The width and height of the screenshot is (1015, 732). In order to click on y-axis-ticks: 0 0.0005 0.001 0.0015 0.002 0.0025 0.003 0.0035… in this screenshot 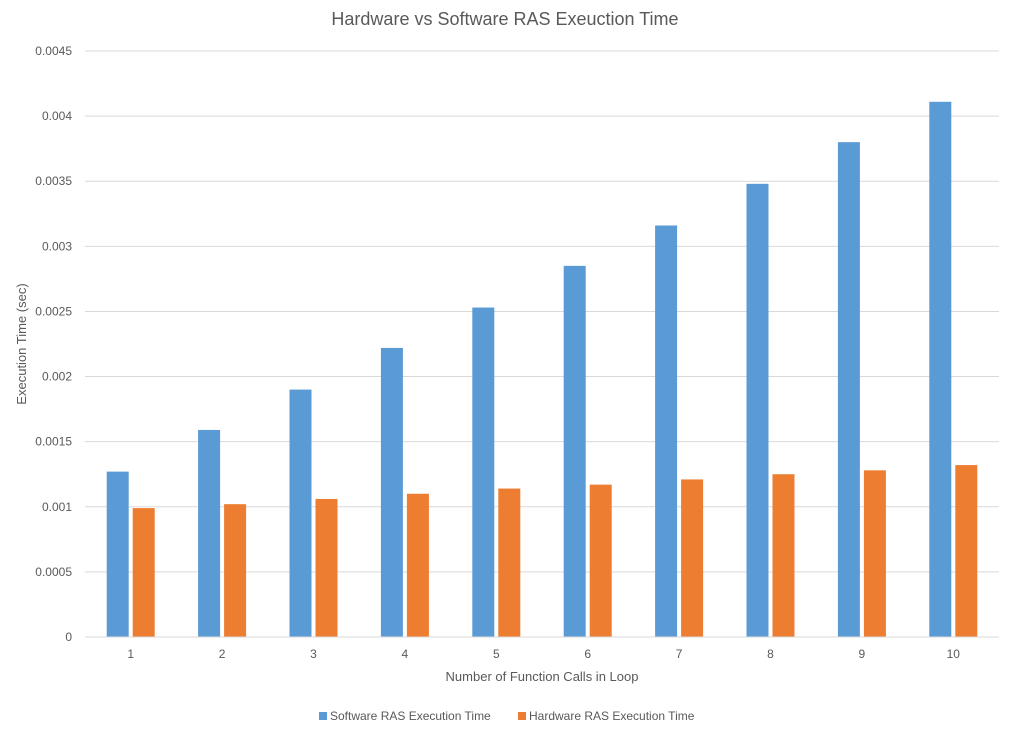, I will do `click(53, 344)`.